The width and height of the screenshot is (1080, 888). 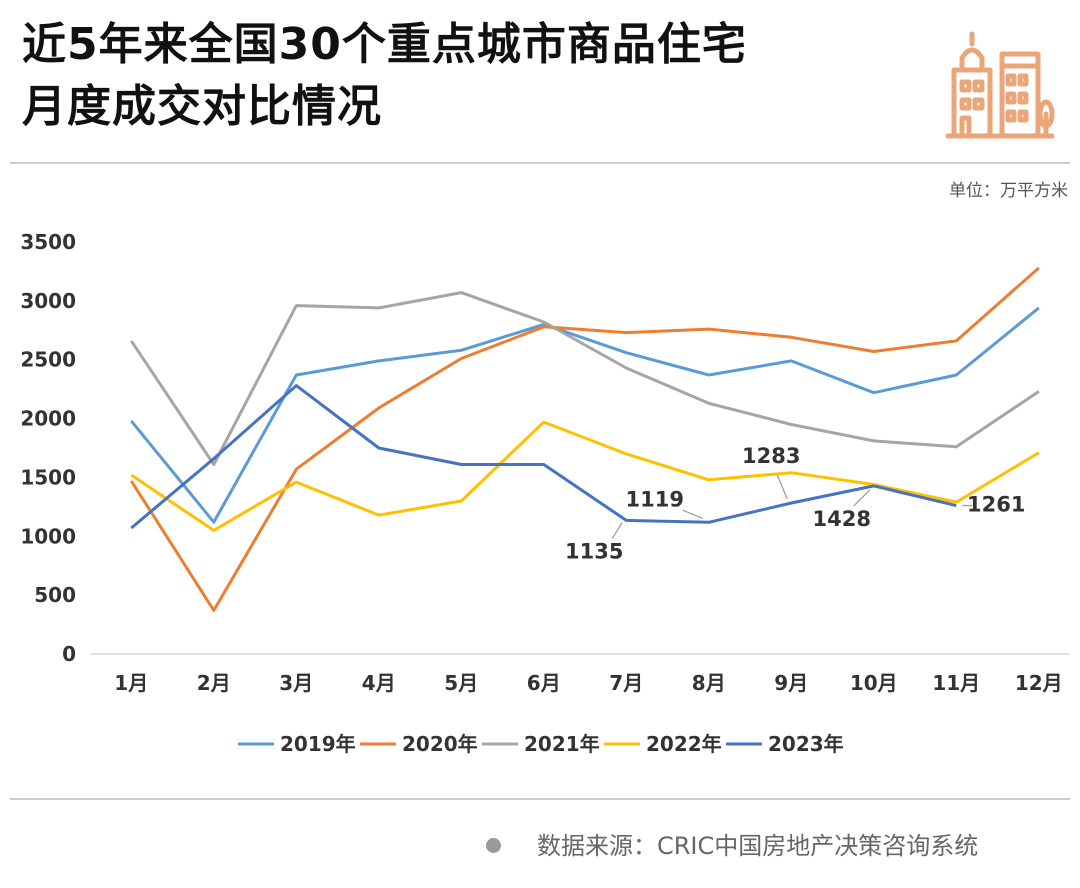 What do you see at coordinates (626, 683) in the screenshot?
I see `x-tick-label: 7月` at bounding box center [626, 683].